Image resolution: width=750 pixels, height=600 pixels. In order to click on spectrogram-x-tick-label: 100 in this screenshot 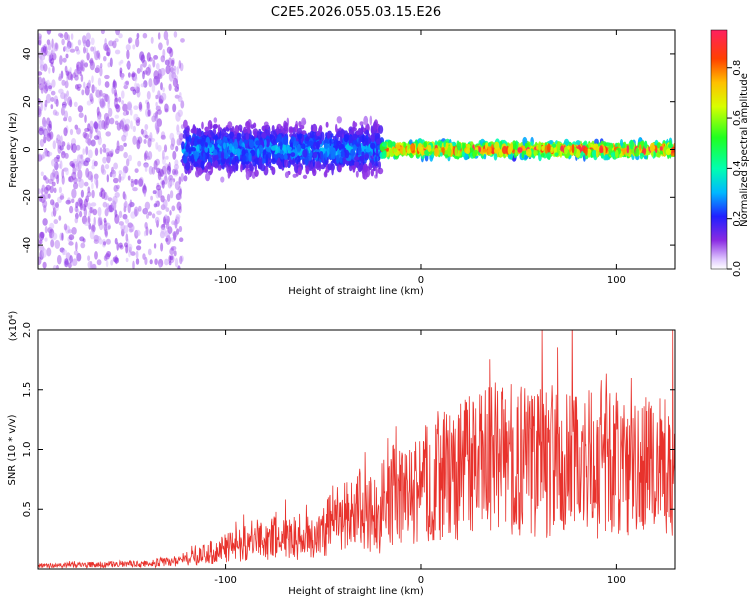, I will do `click(616, 280)`.